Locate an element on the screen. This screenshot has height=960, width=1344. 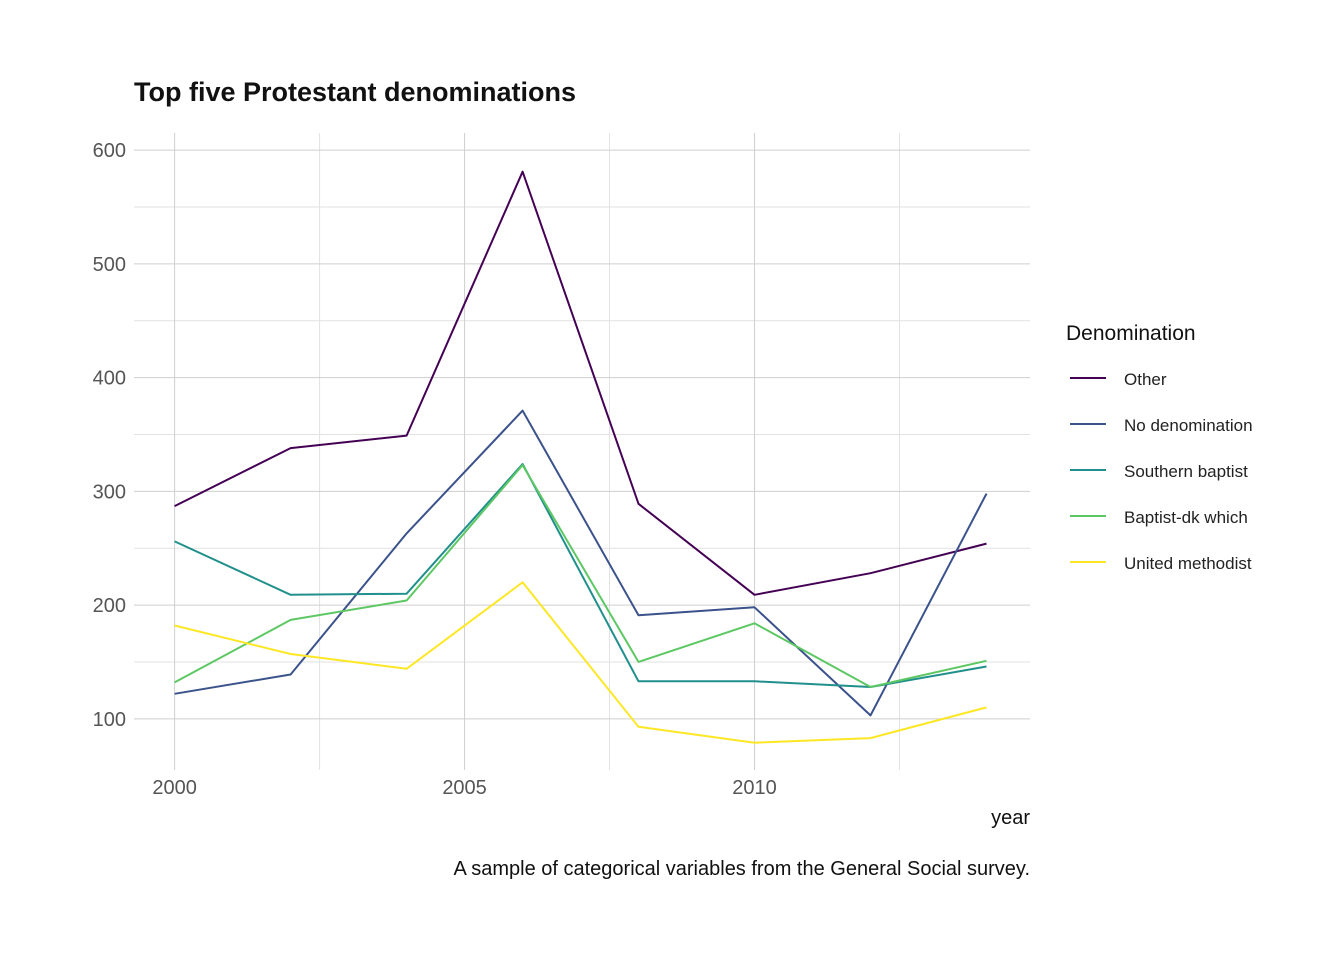
legend-label-0: Other is located at coordinates (1145, 379).